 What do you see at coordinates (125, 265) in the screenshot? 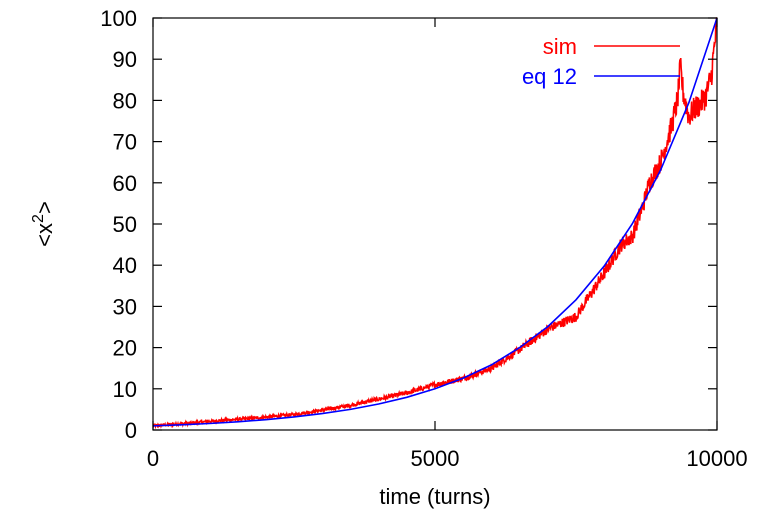
I see `y-tick-label: 40` at bounding box center [125, 265].